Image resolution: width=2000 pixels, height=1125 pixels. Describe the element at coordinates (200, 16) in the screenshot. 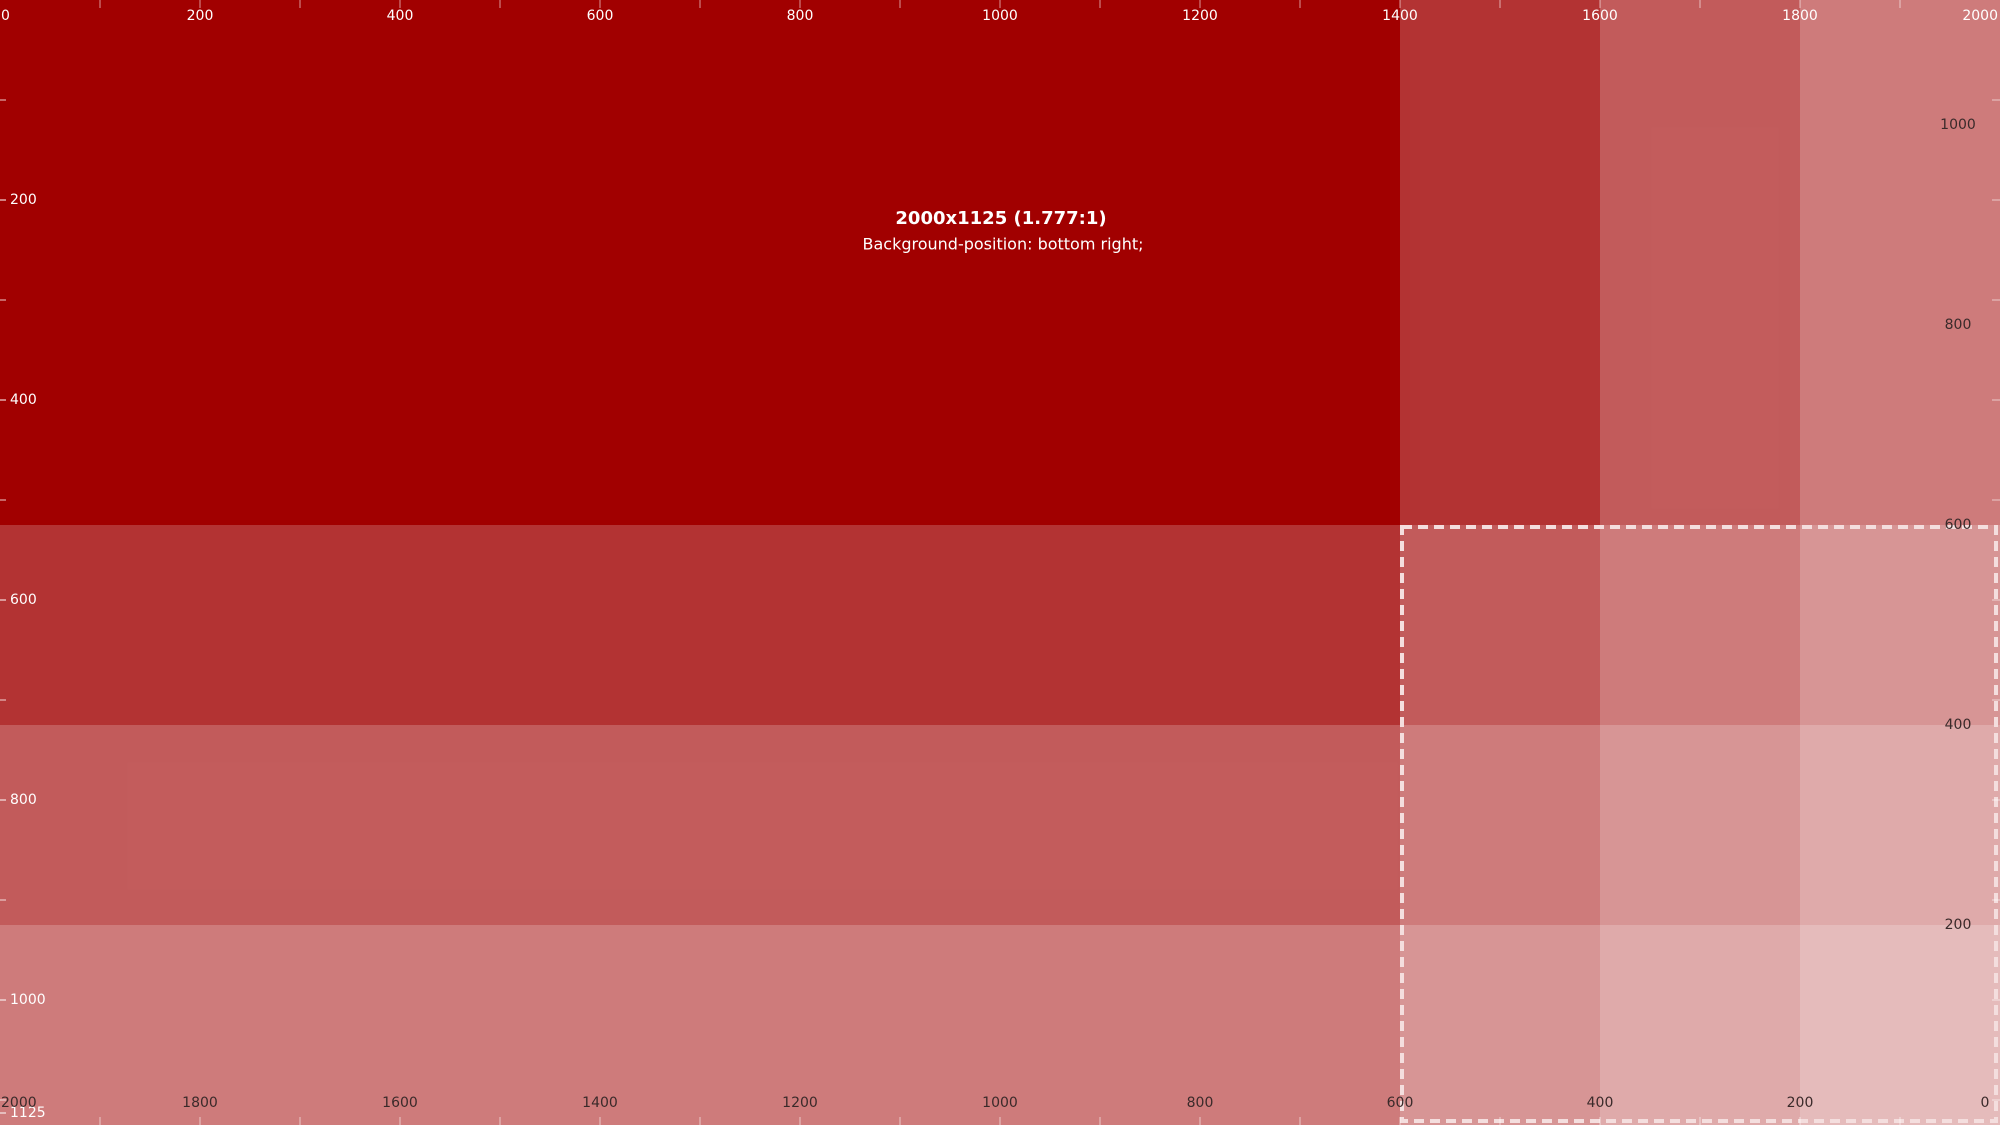

I see `top-ruler-label: 200` at that location.